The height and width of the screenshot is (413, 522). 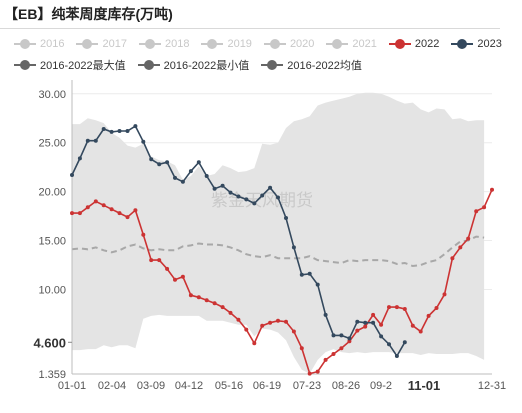 What do you see at coordinates (101, 44) in the screenshot?
I see `legend-item-2017: 2017` at bounding box center [101, 44].